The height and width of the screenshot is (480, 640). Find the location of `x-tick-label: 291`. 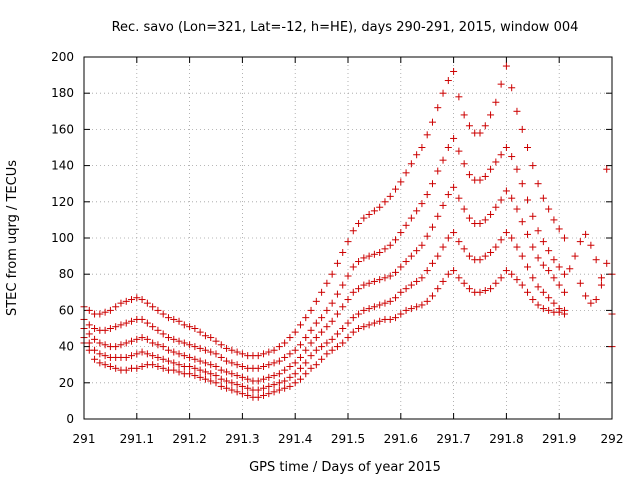

x-tick-label: 291 is located at coordinates (84, 439).